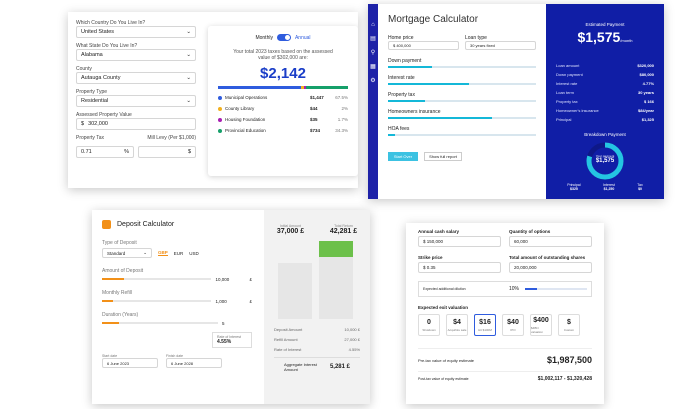  Describe the element at coordinates (537, 329) in the screenshot. I see `exit-caption: $4BN valuation` at that location.